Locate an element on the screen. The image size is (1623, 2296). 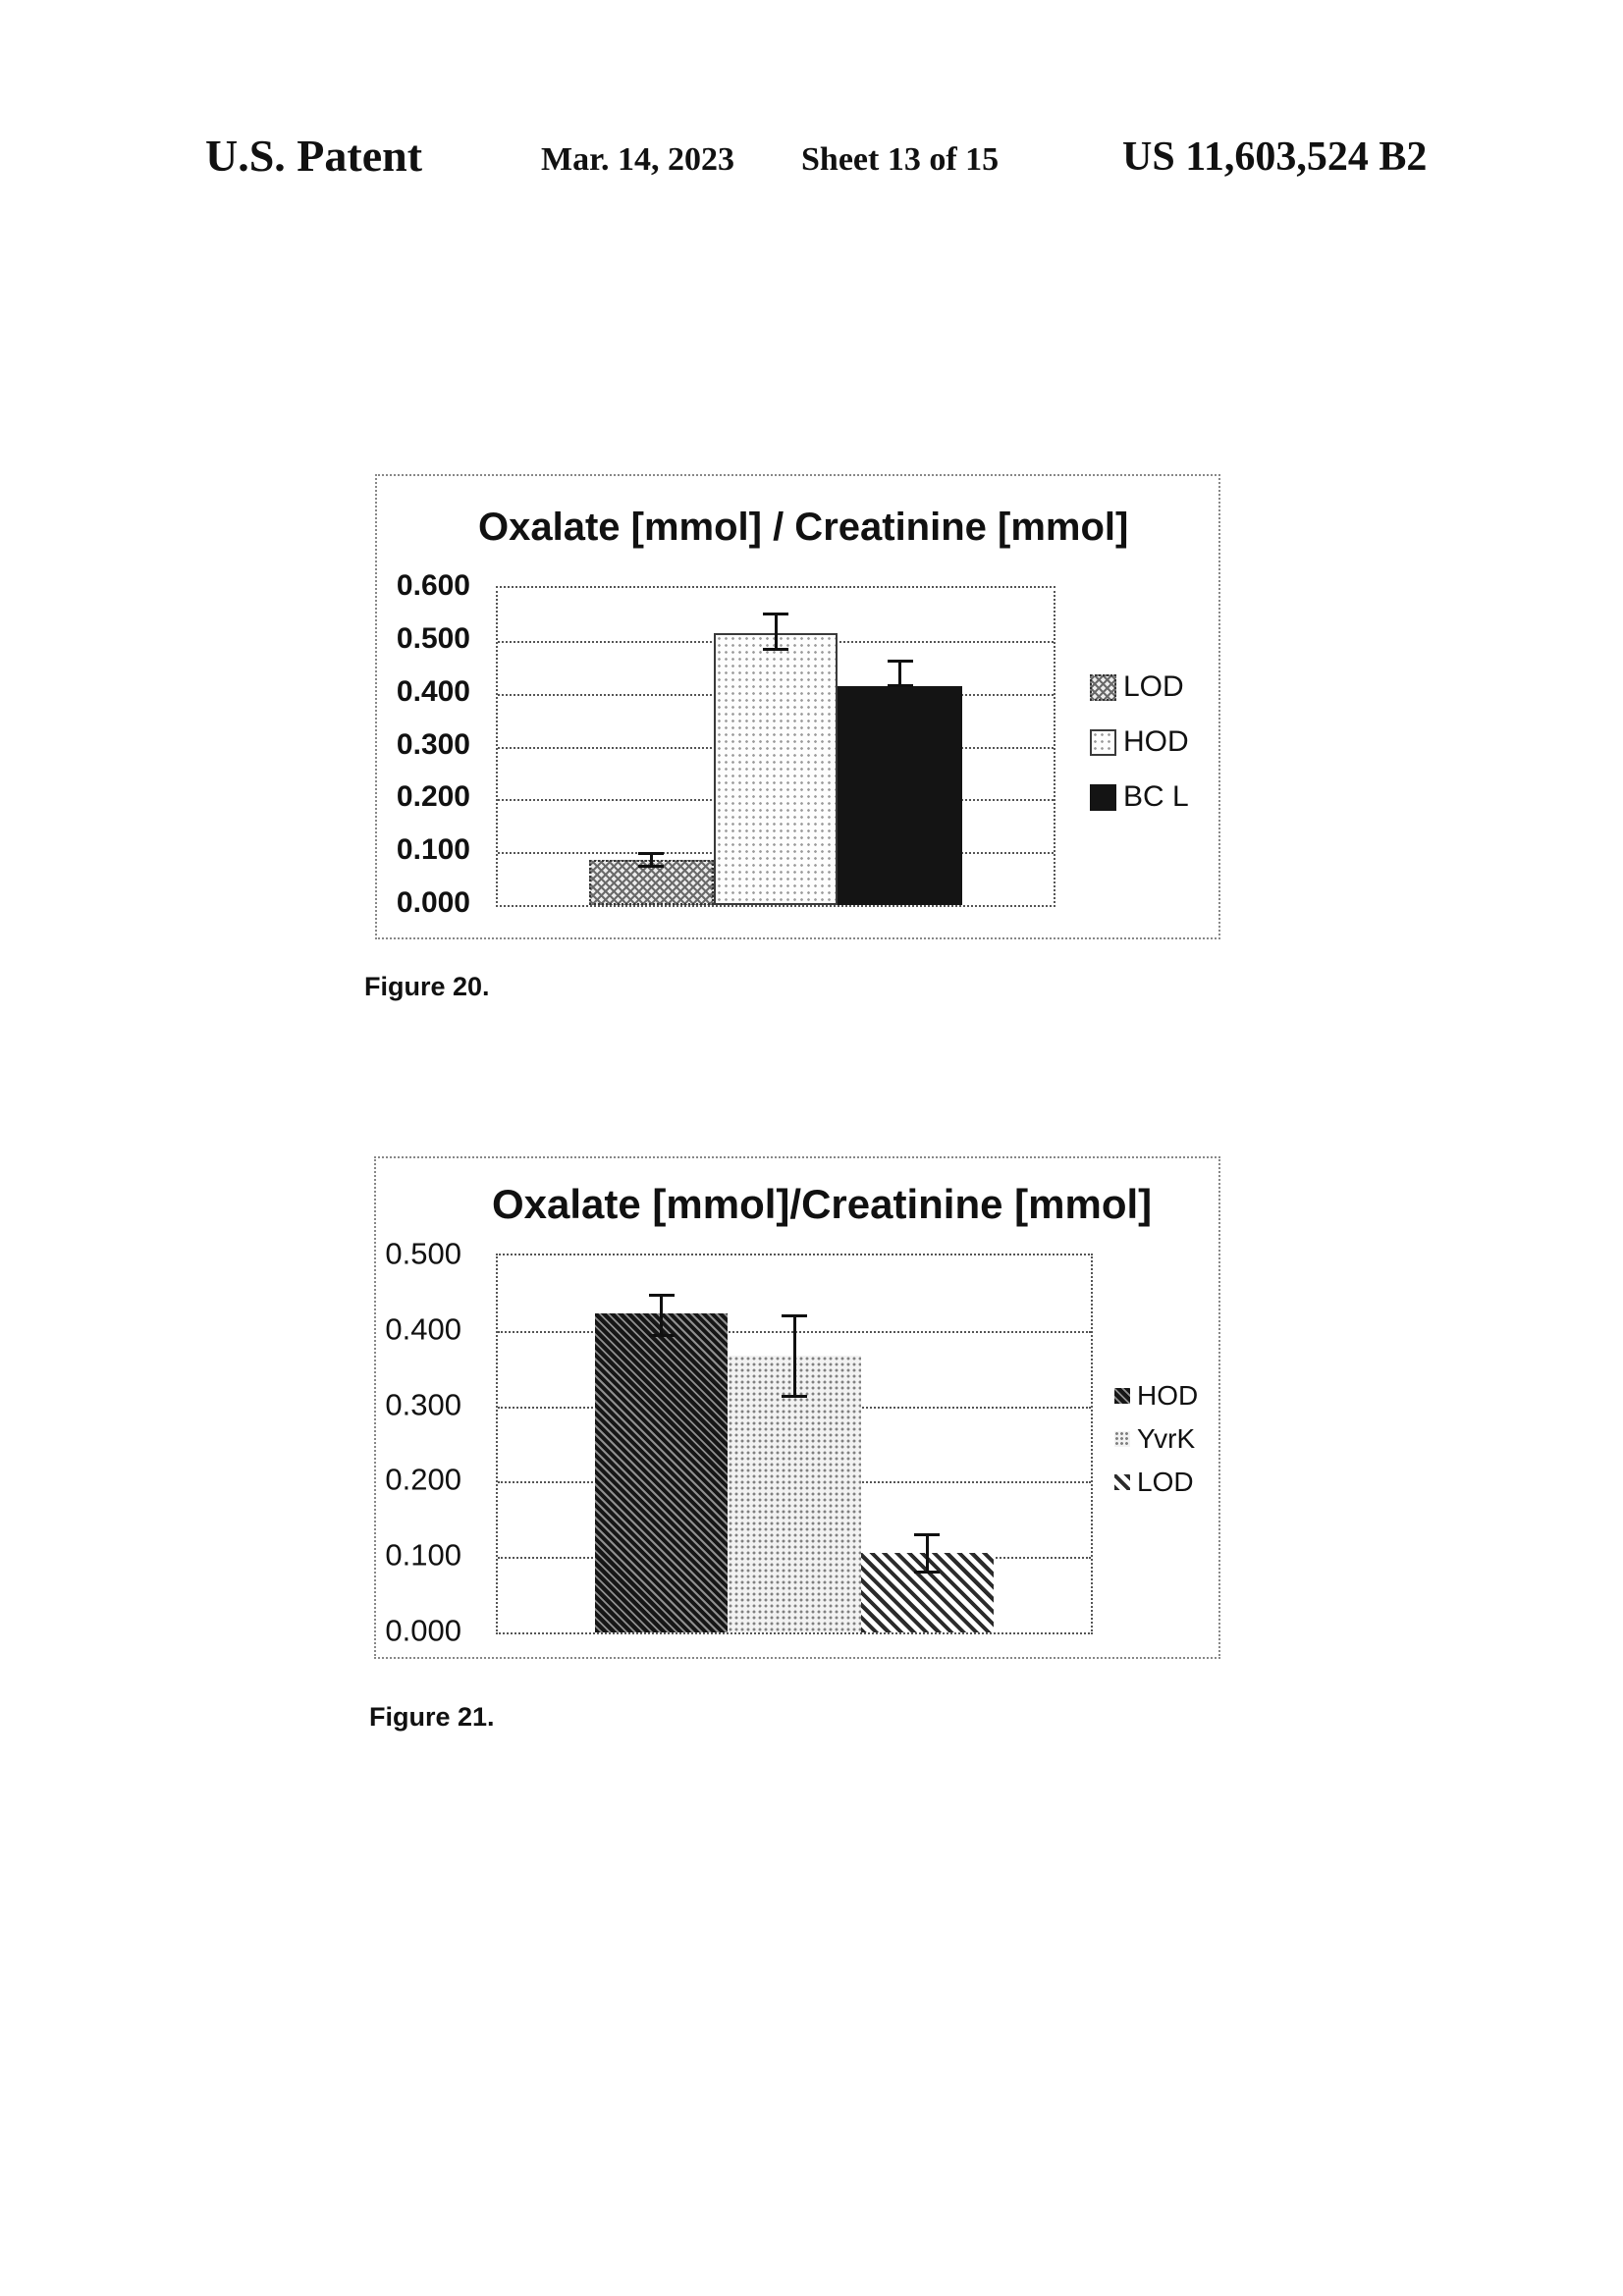
legend-label: YvrK is located at coordinates (1166, 1438).